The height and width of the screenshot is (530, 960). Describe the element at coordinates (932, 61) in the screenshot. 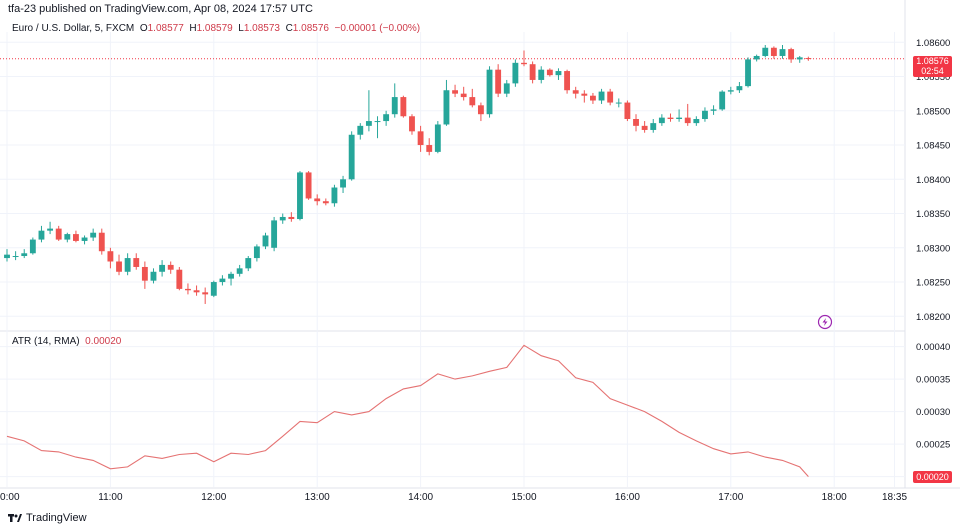

I see `last-price-value: 1.08576` at that location.